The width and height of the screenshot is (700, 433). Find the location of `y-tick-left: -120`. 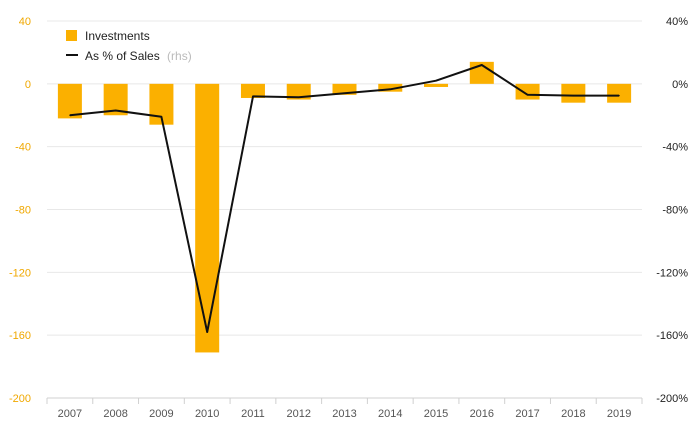

y-tick-left: -120 is located at coordinates (20, 273).